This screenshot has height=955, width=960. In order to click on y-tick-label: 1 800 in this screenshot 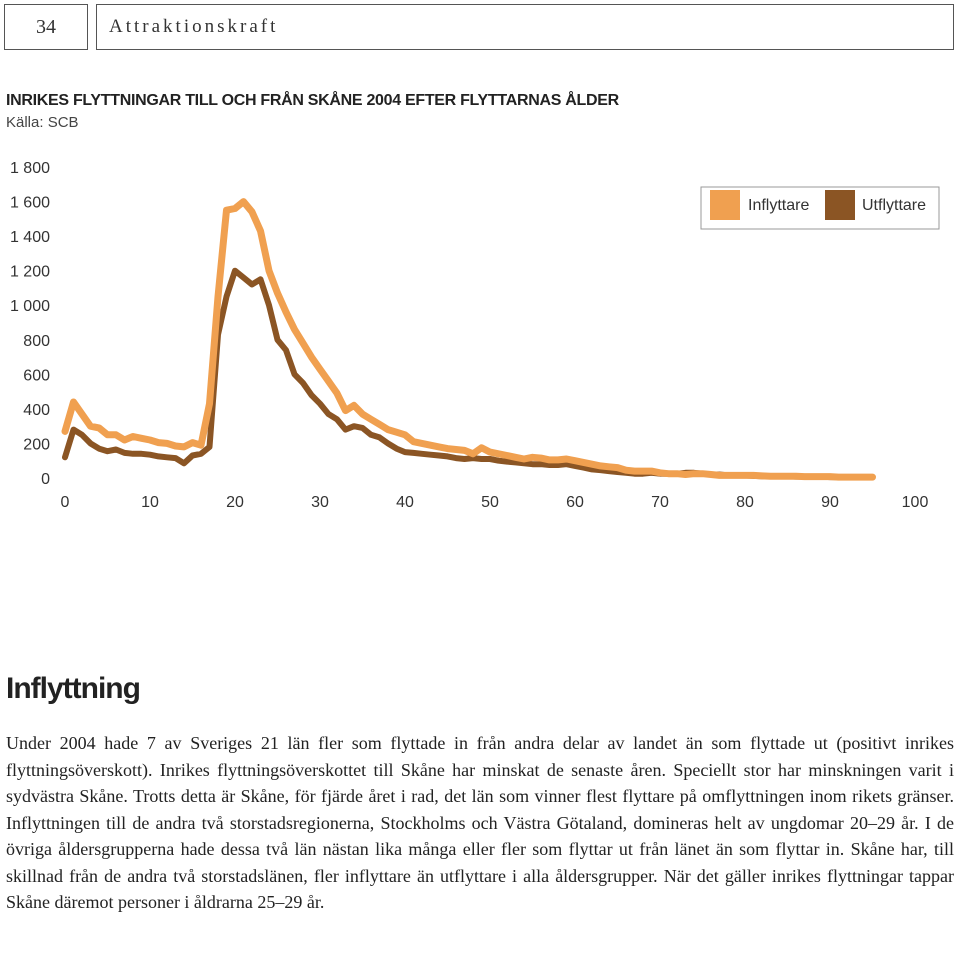, I will do `click(30, 168)`.